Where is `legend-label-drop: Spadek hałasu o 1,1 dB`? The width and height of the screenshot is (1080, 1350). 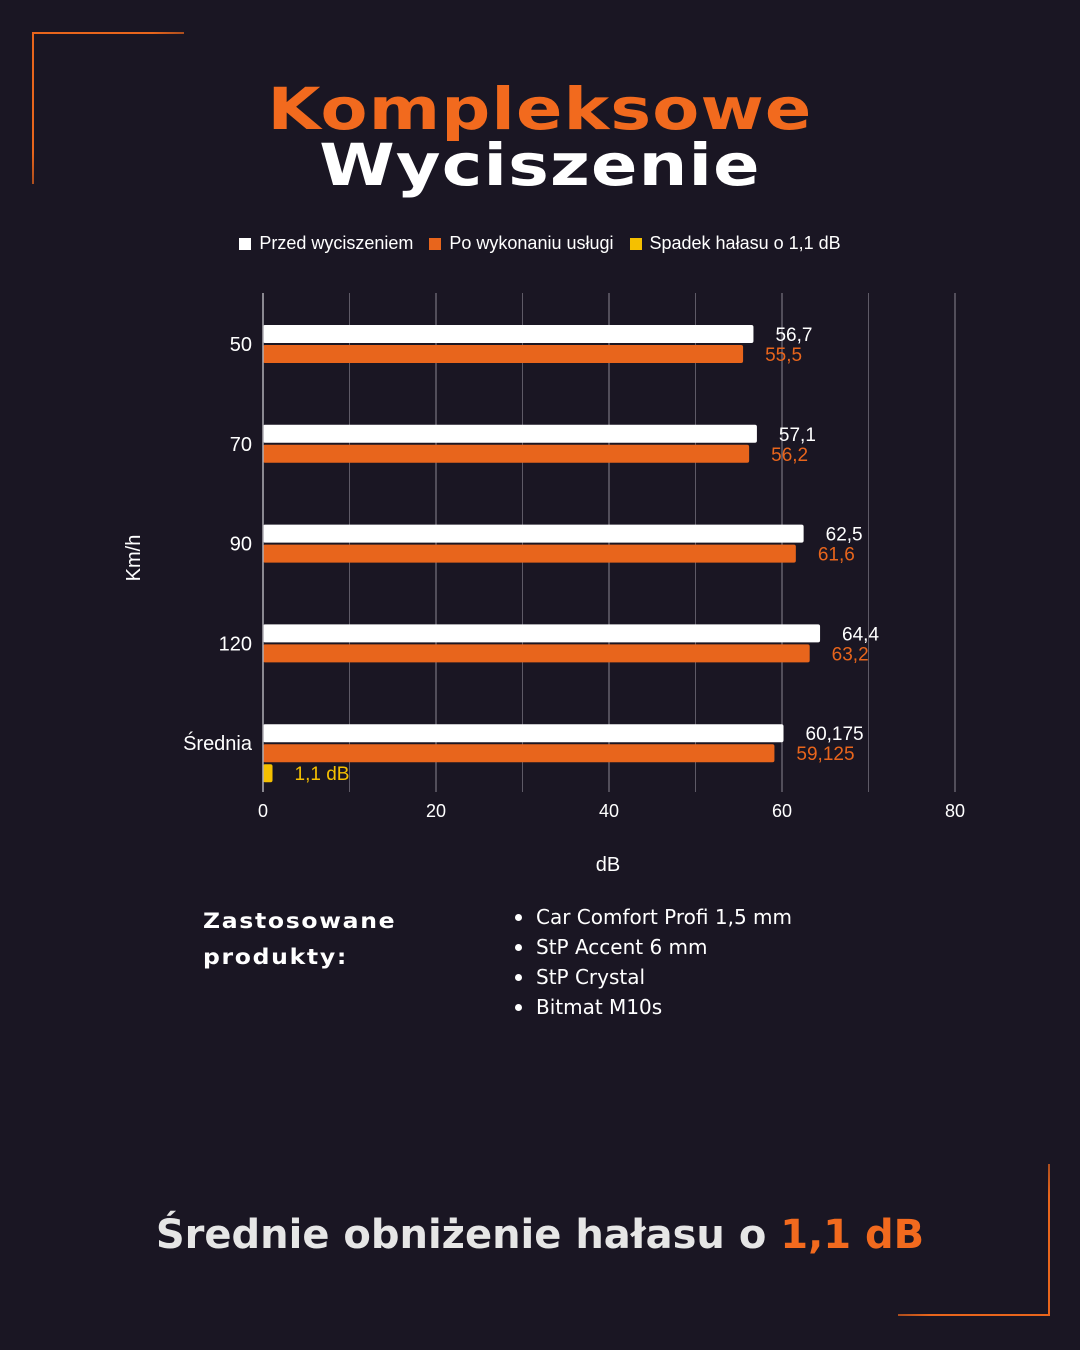
legend-label-drop: Spadek hałasu o 1,1 dB is located at coordinates (745, 243).